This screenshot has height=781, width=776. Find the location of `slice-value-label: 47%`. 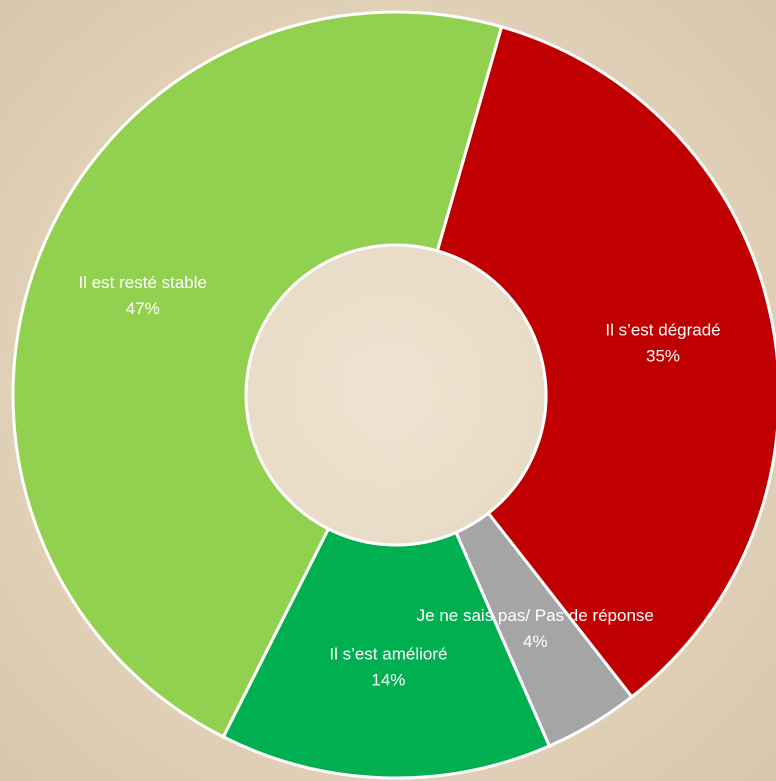

slice-value-label: 47% is located at coordinates (143, 308).